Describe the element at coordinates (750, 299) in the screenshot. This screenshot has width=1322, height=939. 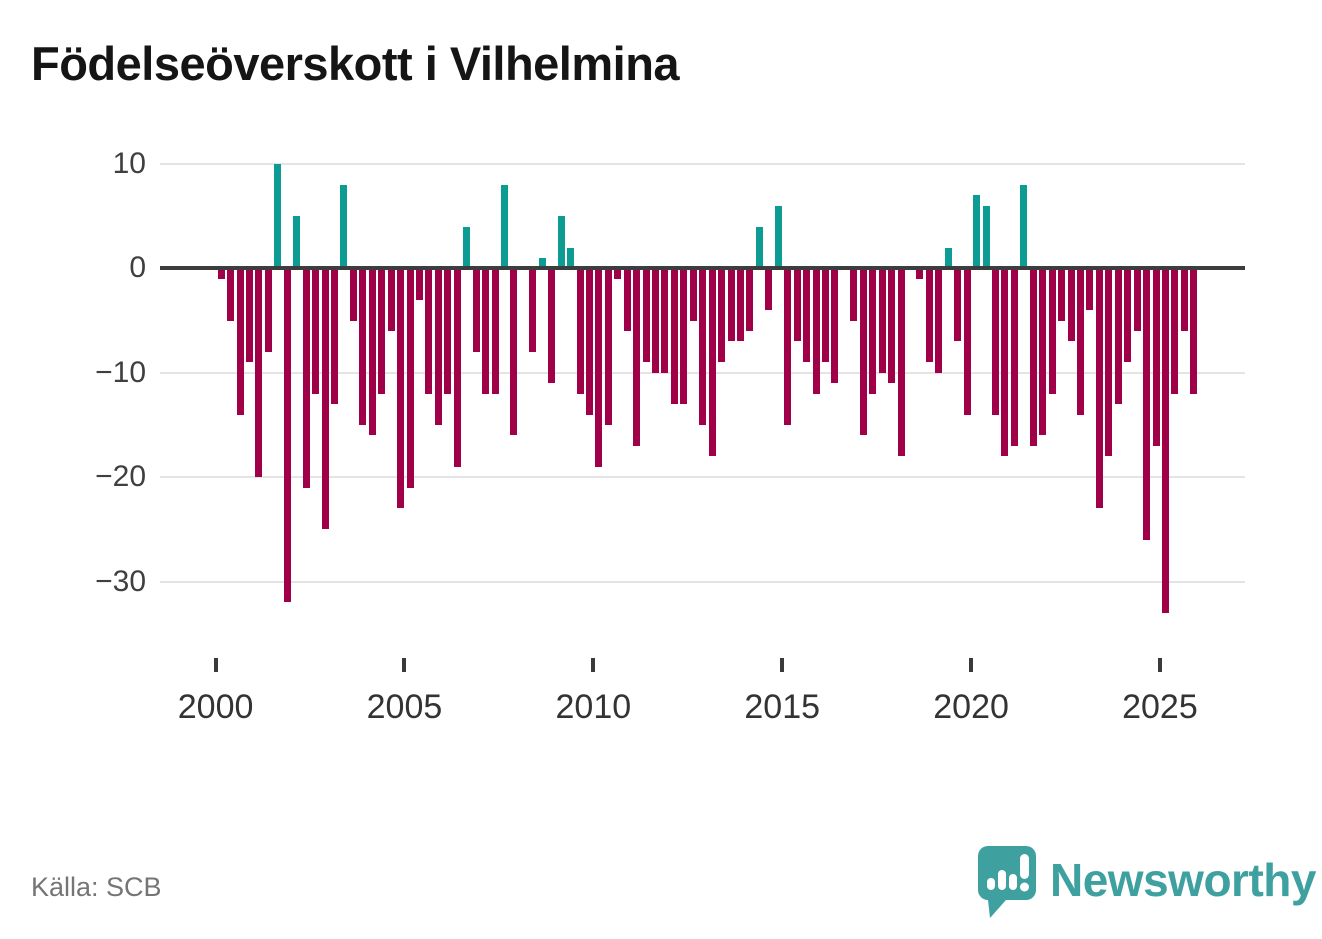
I see `bar-2014-Q1` at that location.